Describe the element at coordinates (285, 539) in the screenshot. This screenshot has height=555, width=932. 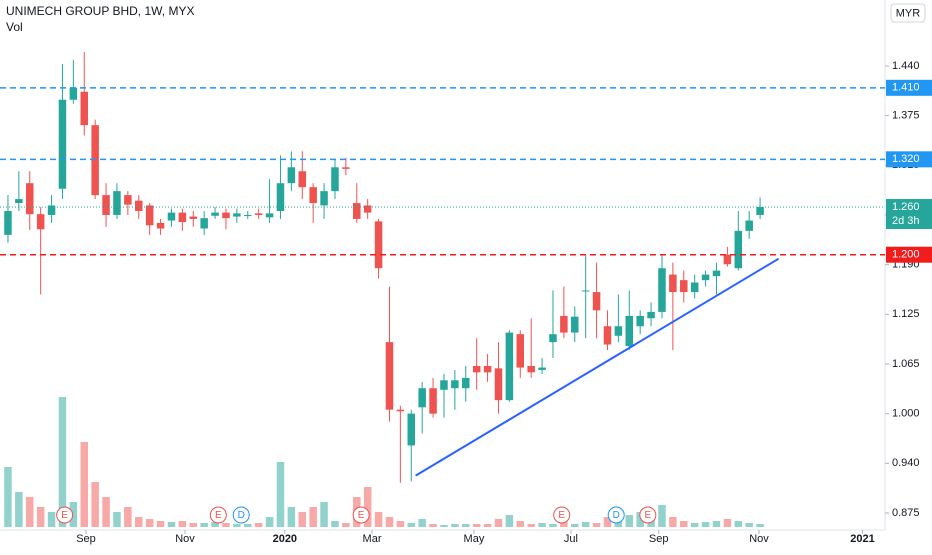
I see `x-tick-label: 2020` at that location.